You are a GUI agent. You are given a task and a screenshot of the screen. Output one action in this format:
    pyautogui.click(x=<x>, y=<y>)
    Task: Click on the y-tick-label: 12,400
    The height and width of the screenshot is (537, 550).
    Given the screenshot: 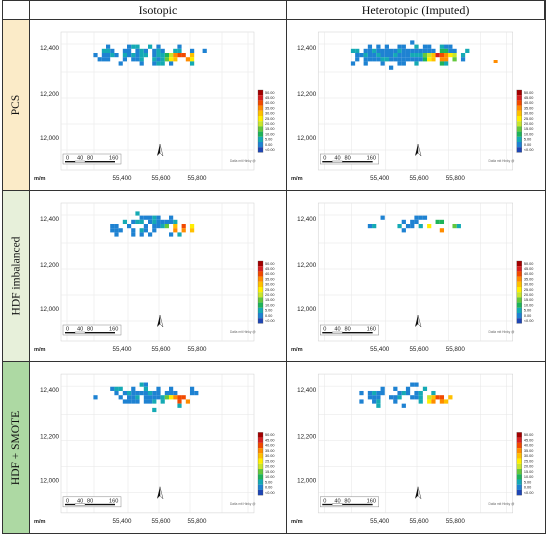 What is the action you would take?
    pyautogui.click(x=49, y=48)
    